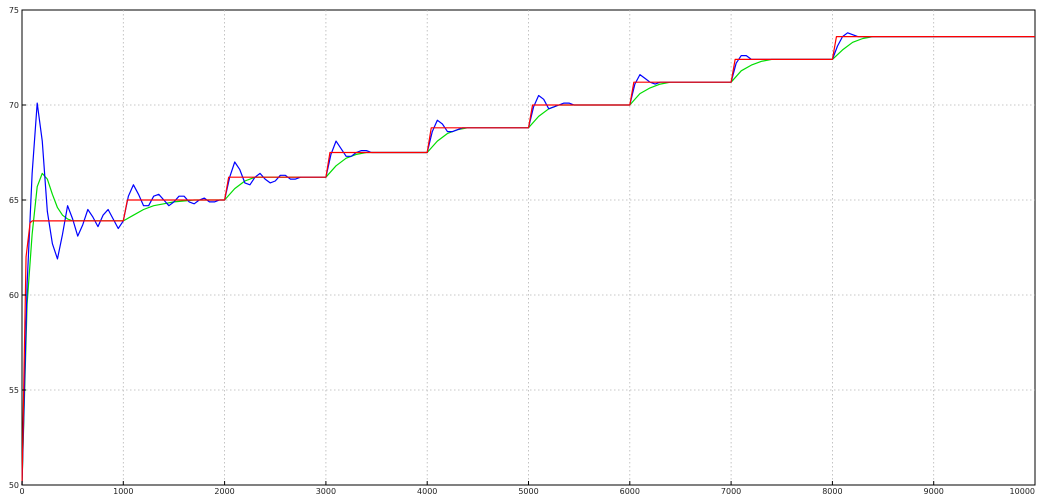  Describe the element at coordinates (17, 248) in the screenshot. I see `y-axis-ticks: 50 55 60 65 70 75` at that location.